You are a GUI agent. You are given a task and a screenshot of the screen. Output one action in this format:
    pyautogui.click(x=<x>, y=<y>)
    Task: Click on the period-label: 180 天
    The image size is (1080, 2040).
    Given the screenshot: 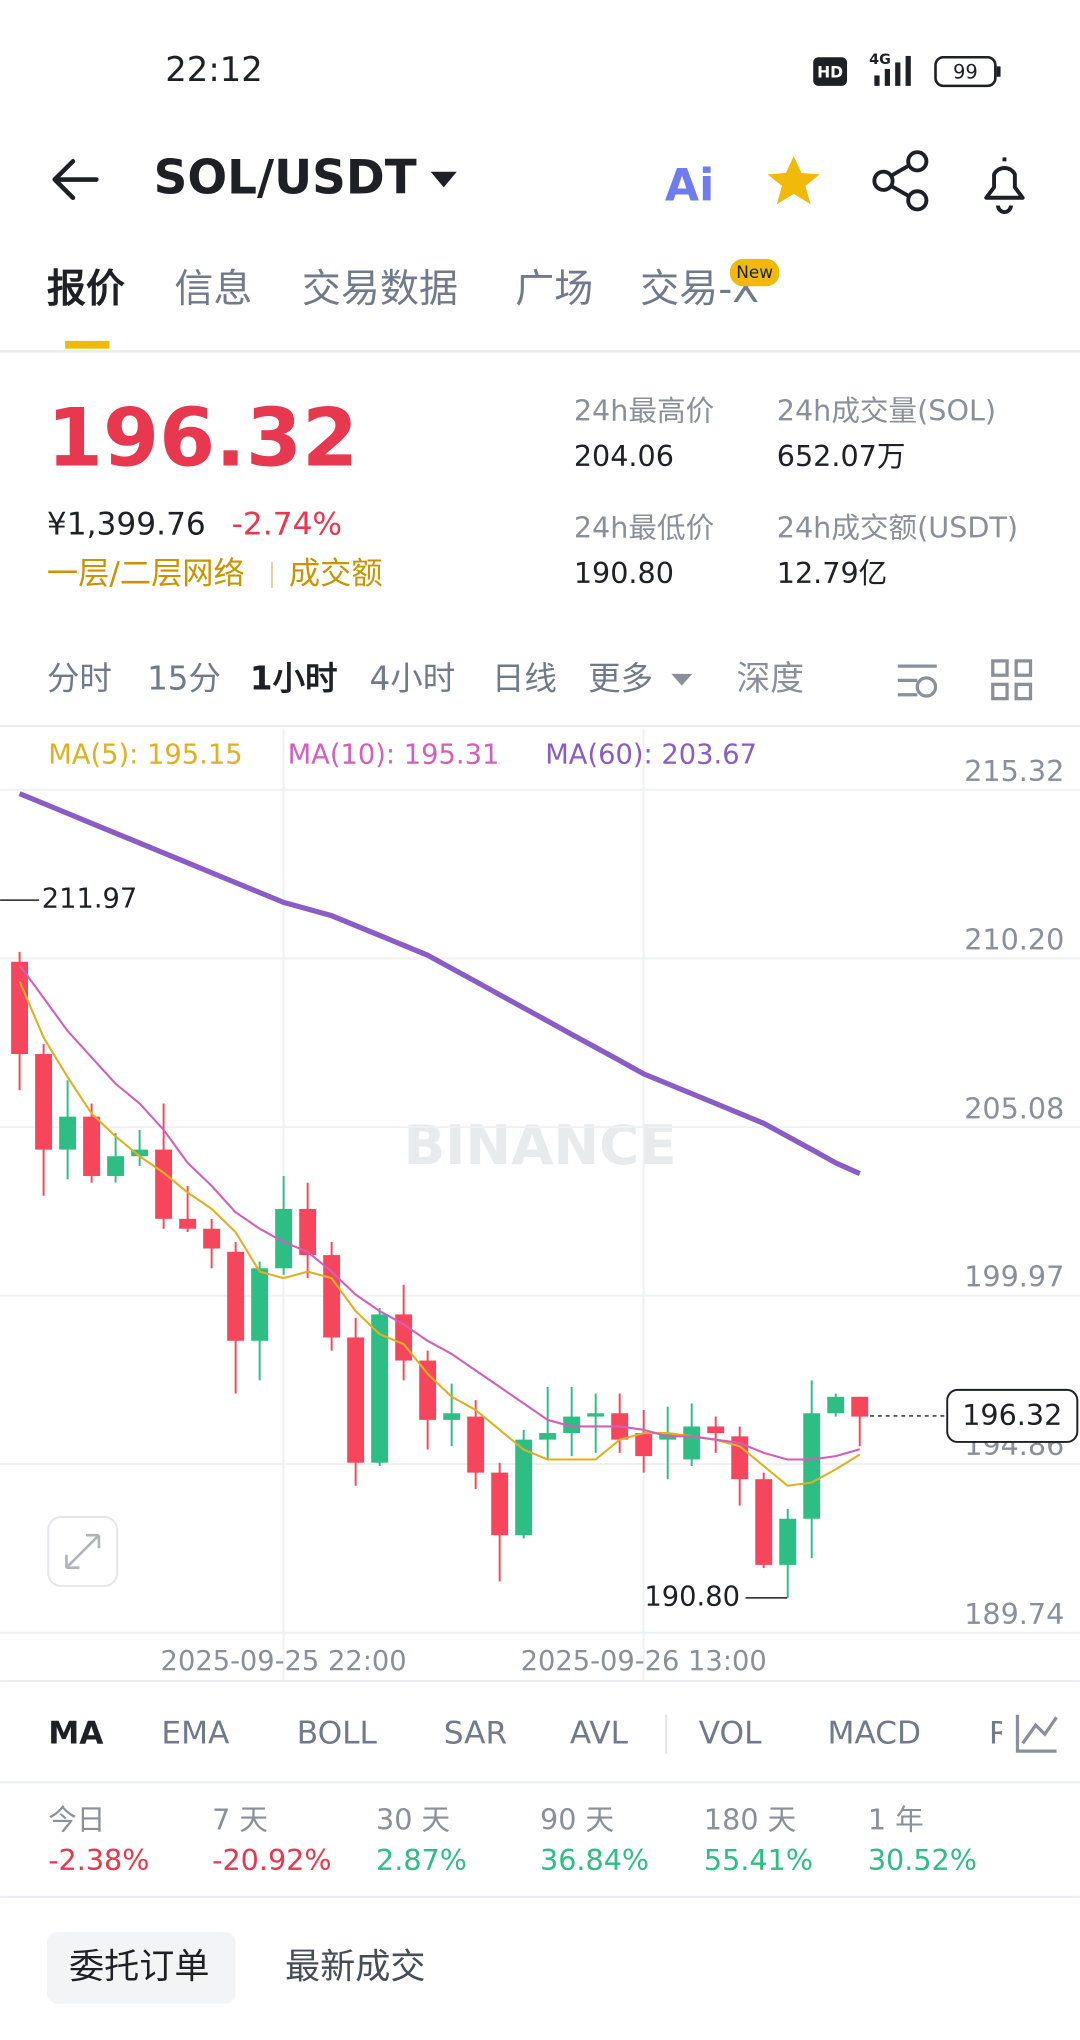 What is the action you would take?
    pyautogui.click(x=750, y=1819)
    